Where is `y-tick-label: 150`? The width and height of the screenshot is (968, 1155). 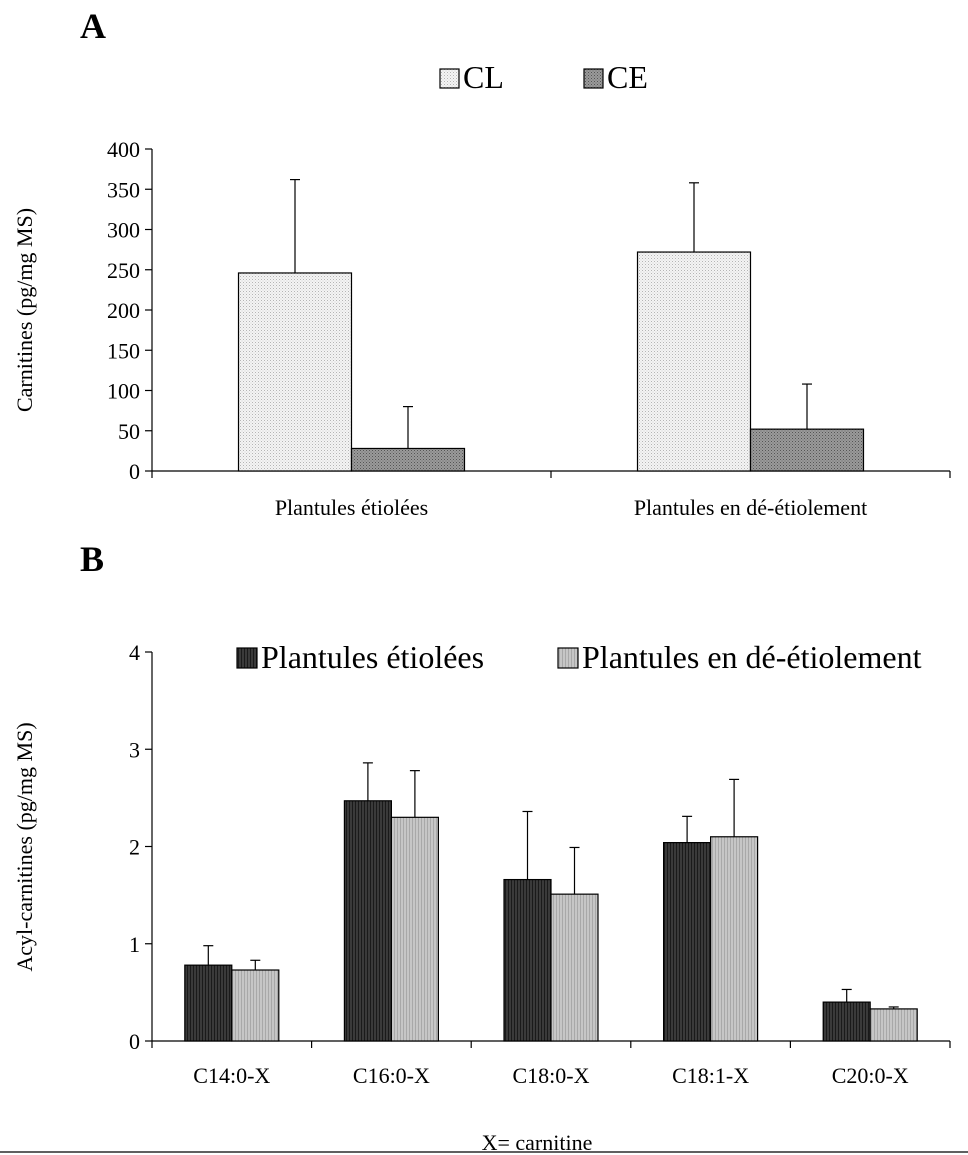 y-tick-label: 150 is located at coordinates (123, 350).